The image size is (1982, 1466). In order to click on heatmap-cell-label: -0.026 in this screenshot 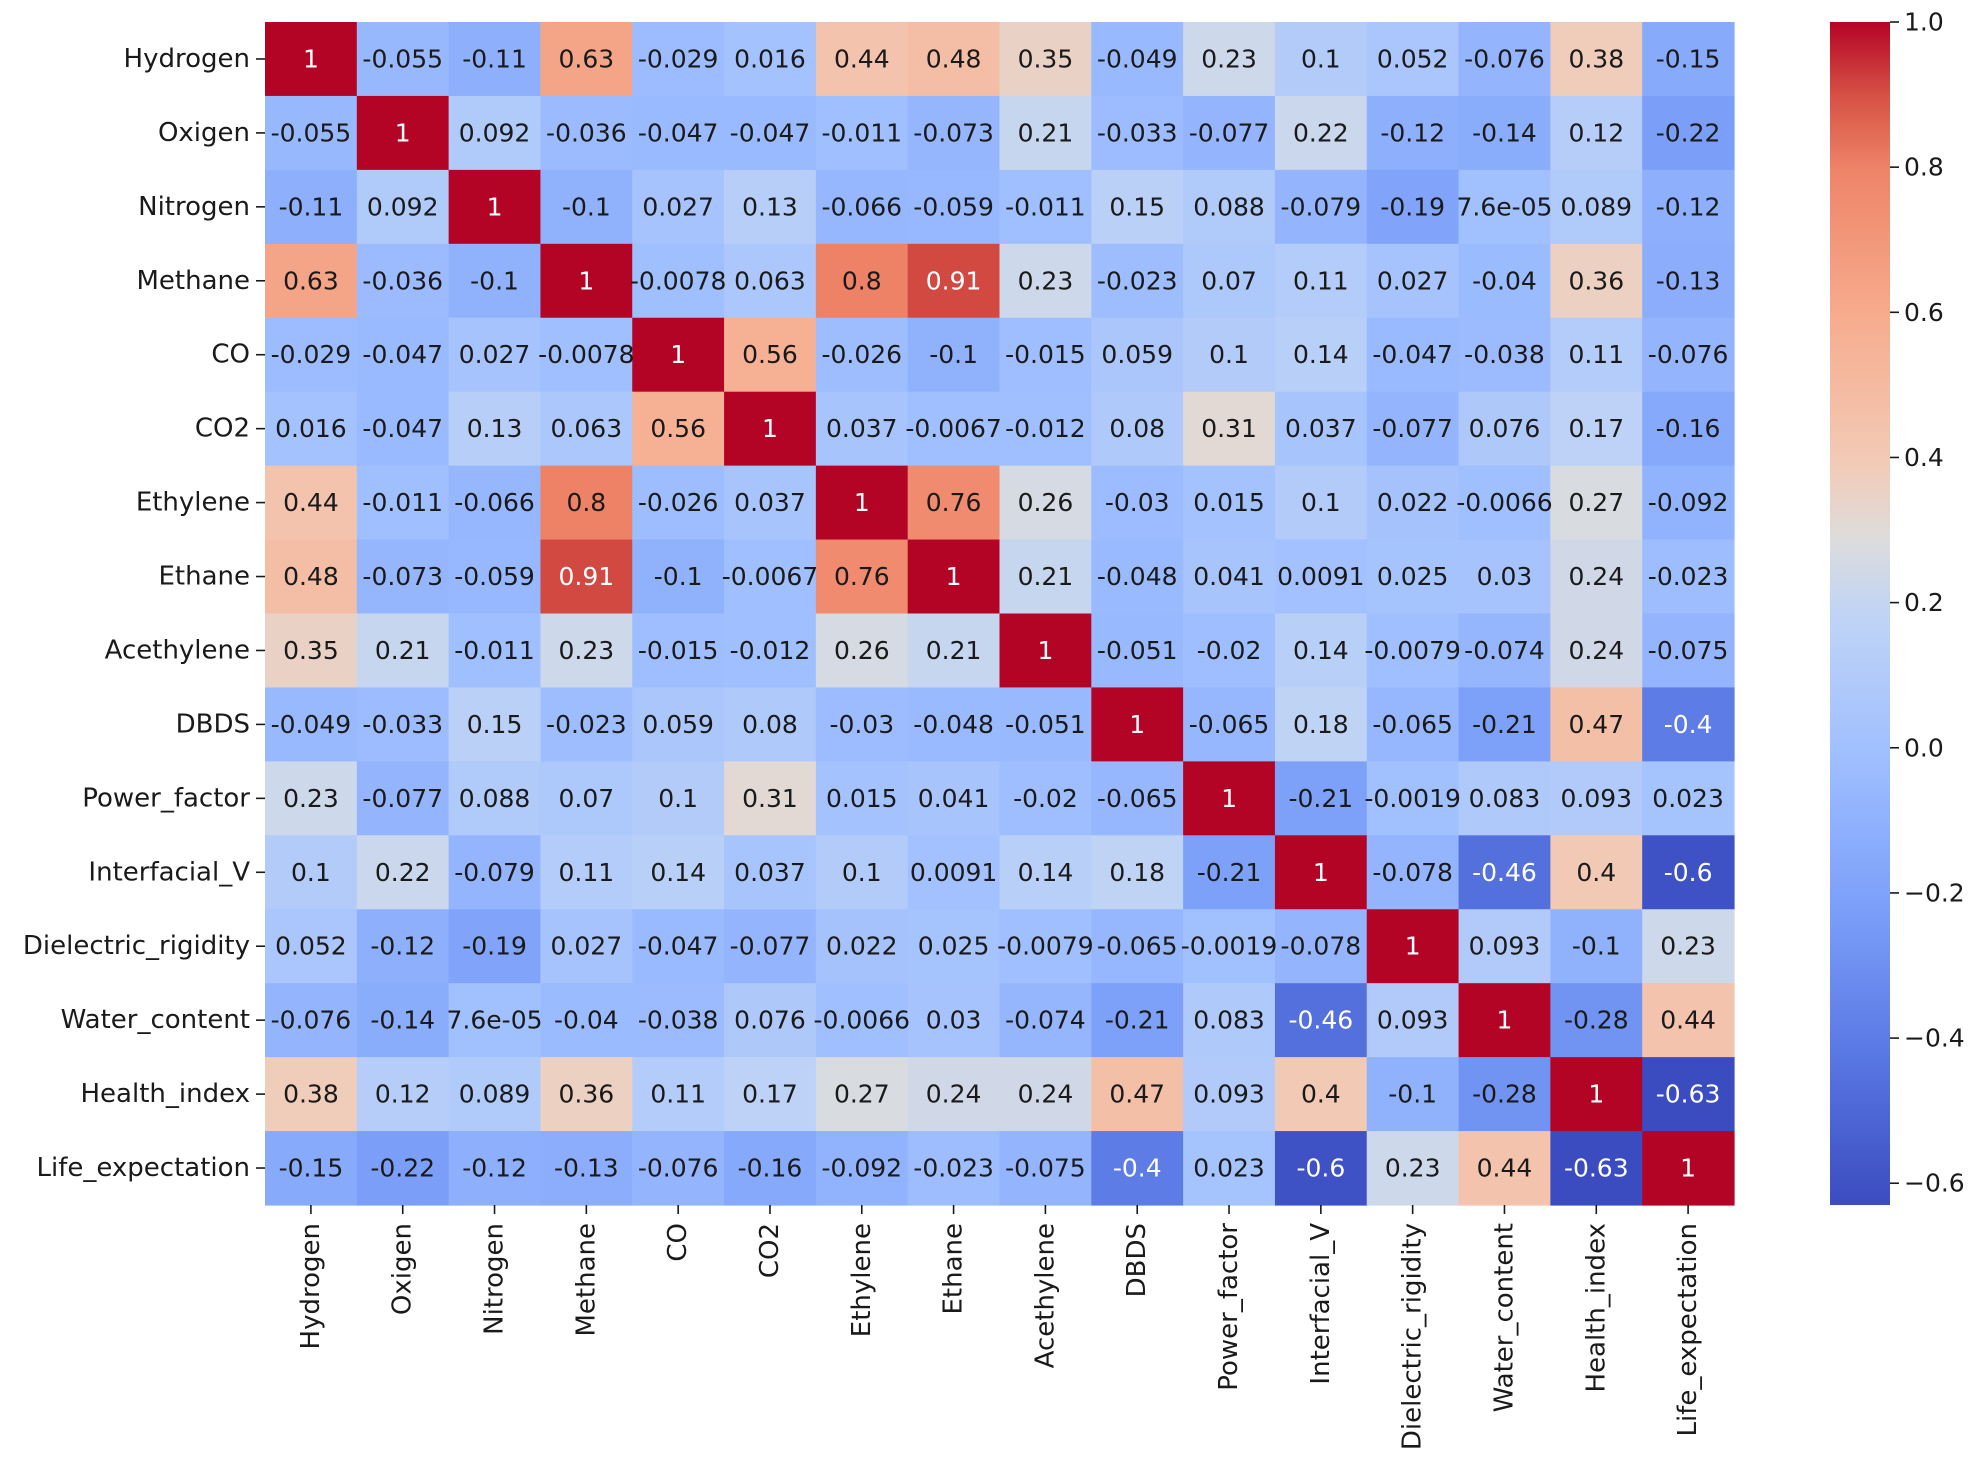, I will do `click(861, 354)`.